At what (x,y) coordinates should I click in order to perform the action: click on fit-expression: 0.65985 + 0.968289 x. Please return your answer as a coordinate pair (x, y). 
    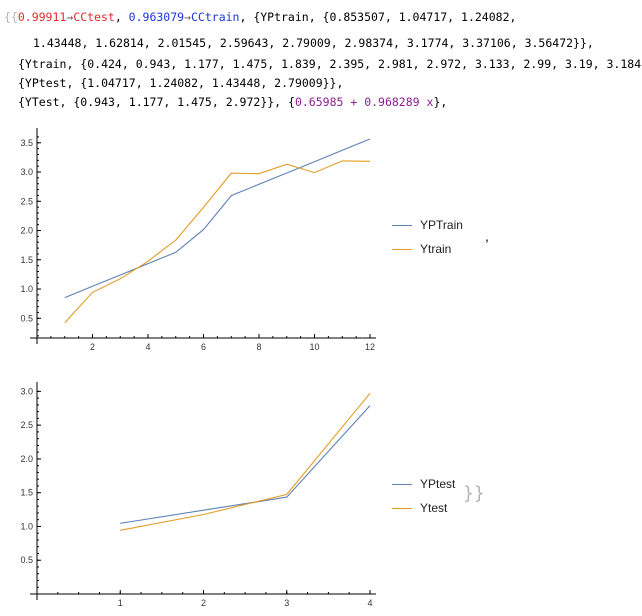
    Looking at the image, I should click on (364, 102).